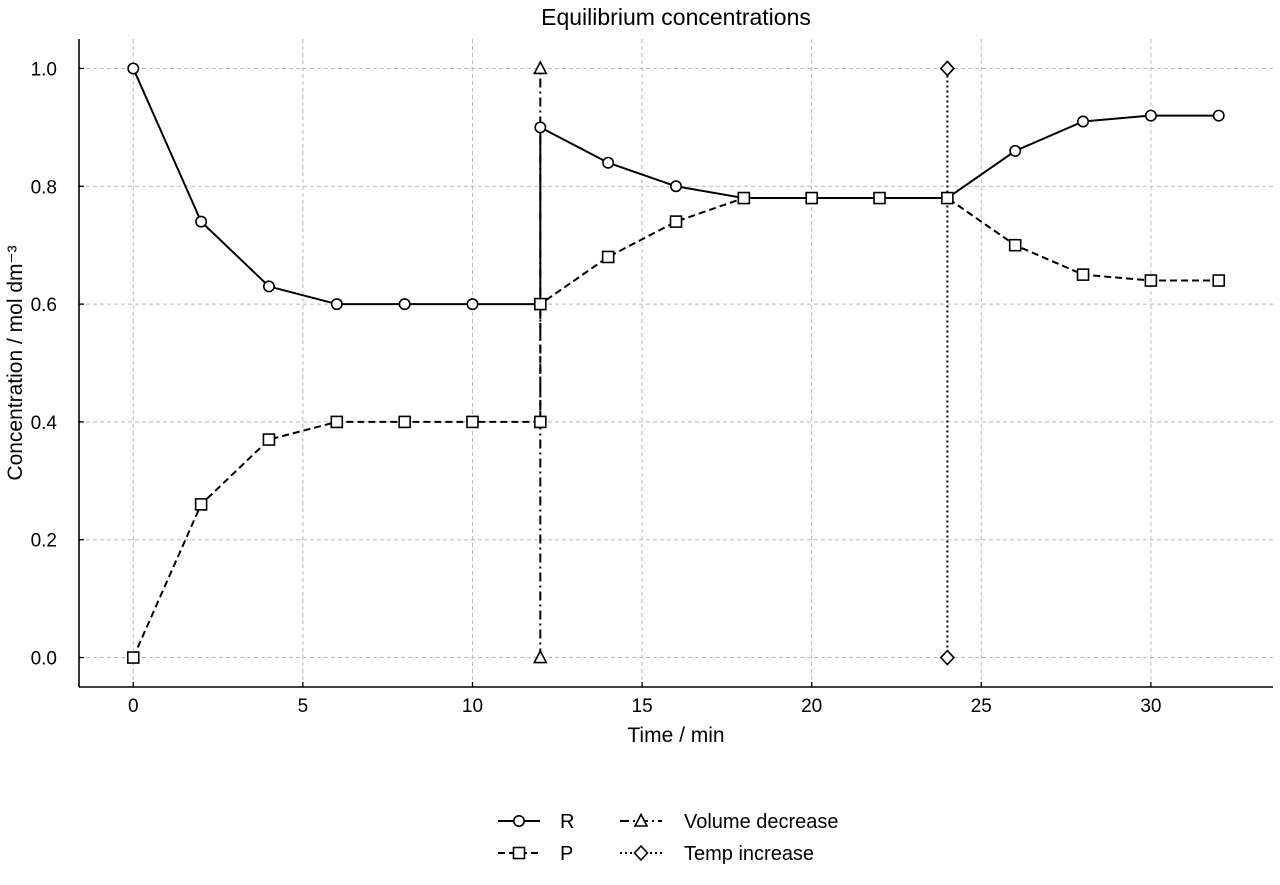 Image resolution: width=1280 pixels, height=885 pixels. Describe the element at coordinates (675, 735) in the screenshot. I see `x-axis-label: Time / min` at that location.